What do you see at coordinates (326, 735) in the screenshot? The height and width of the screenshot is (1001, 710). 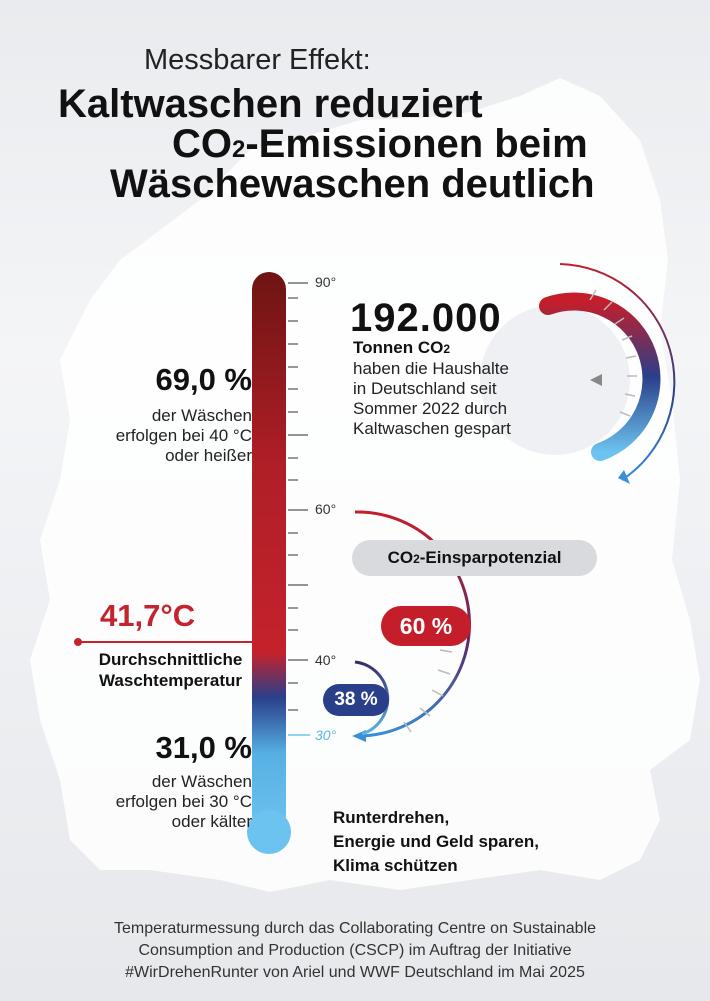 I see `tick-30: 30°` at bounding box center [326, 735].